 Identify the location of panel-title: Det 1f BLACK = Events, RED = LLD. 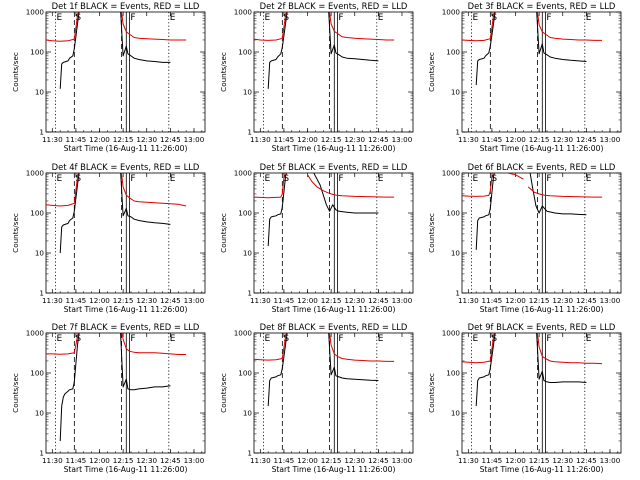
(126, 6).